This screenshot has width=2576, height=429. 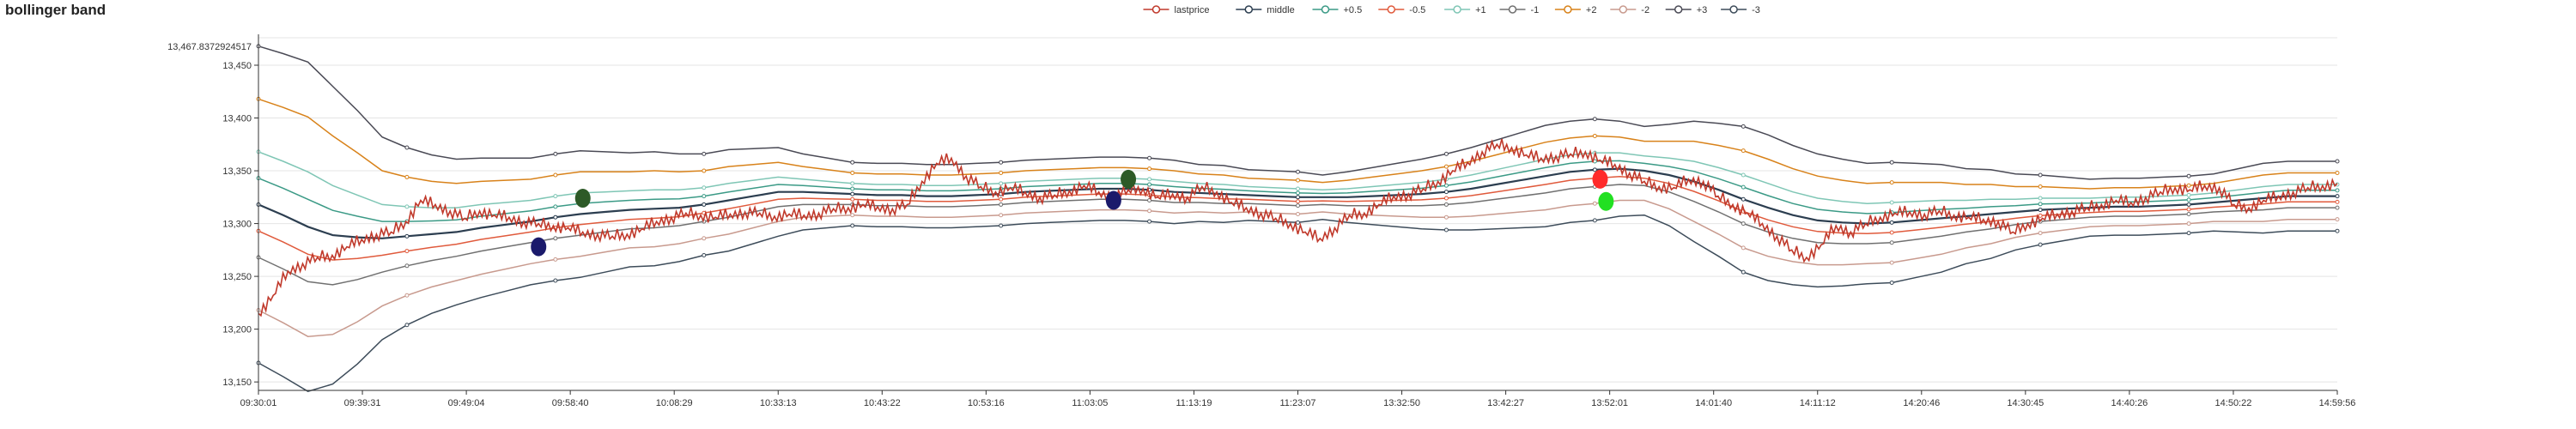 I want to click on legend: lastprice middle +0.5 -0.5 +1 -1 +2 -2 +3 -3, so click(x=1451, y=10).